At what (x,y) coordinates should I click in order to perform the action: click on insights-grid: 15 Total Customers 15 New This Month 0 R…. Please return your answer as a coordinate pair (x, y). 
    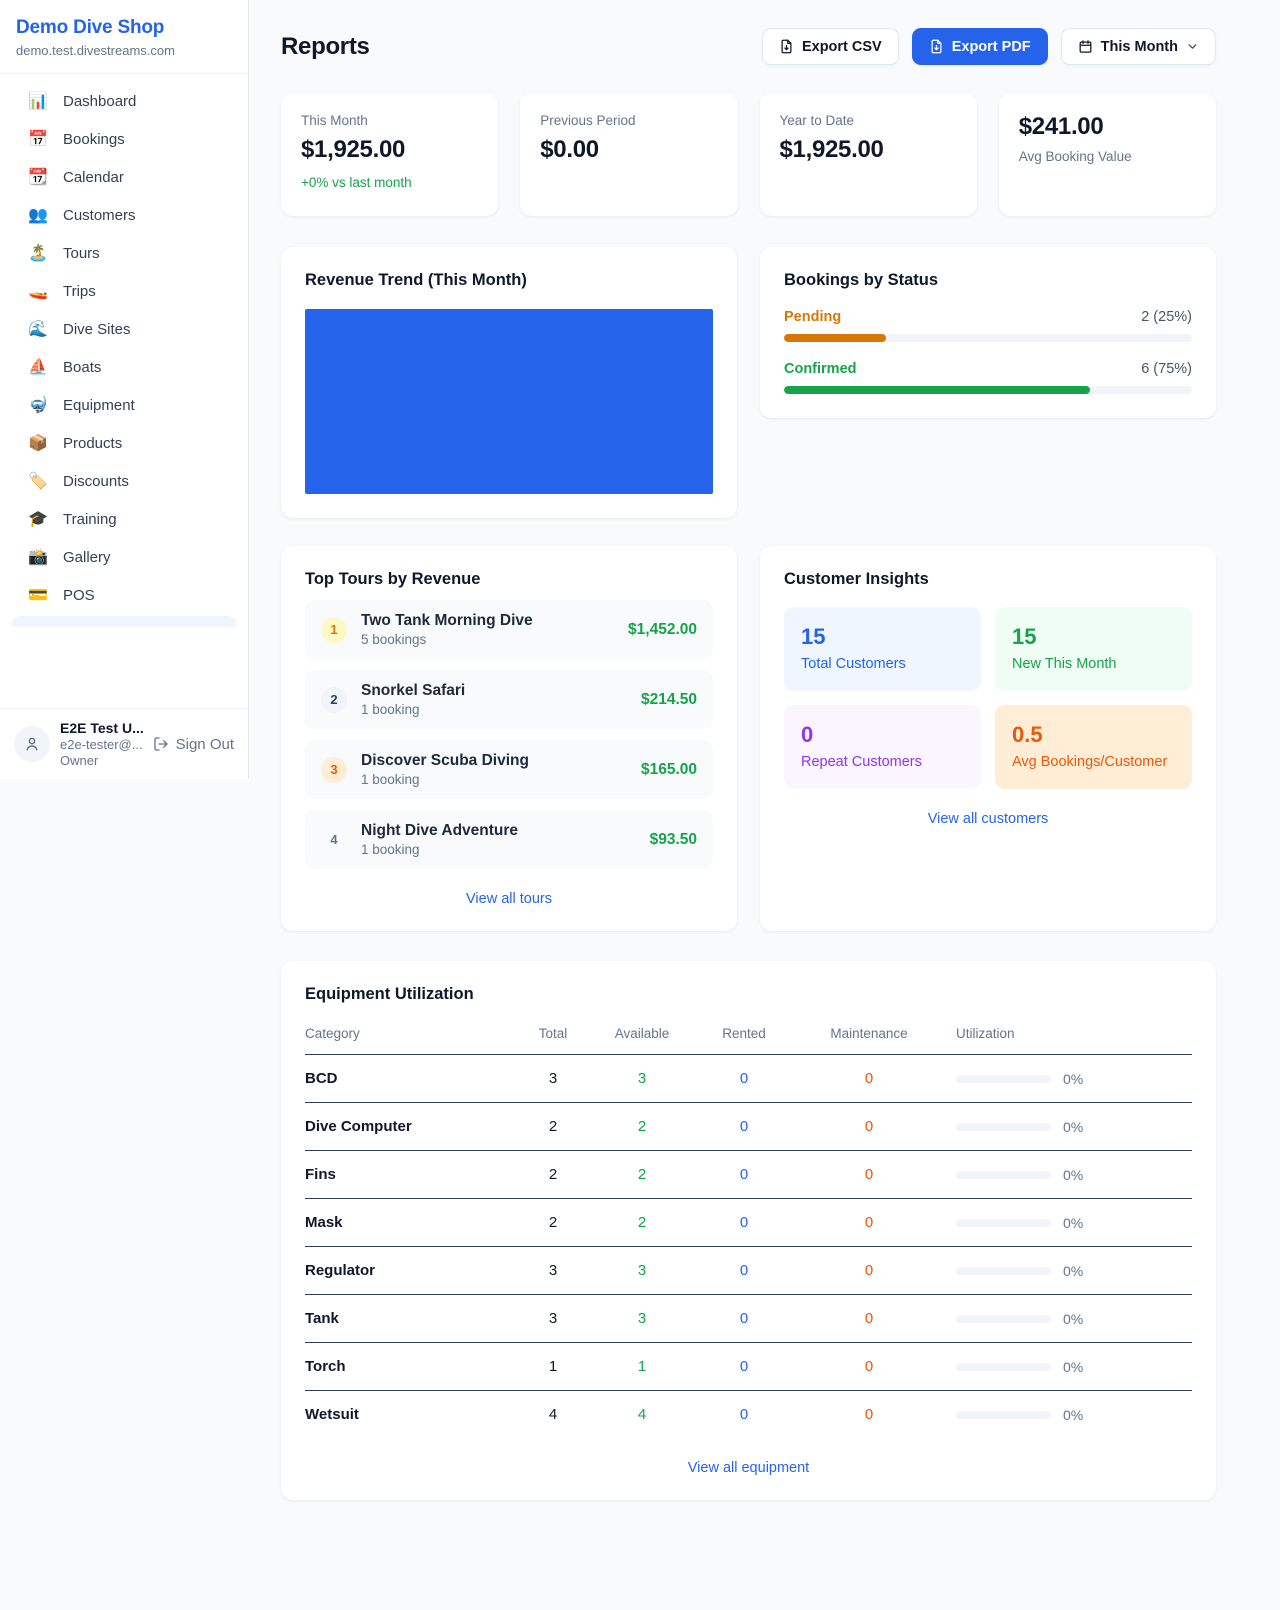
    Looking at the image, I should click on (988, 698).